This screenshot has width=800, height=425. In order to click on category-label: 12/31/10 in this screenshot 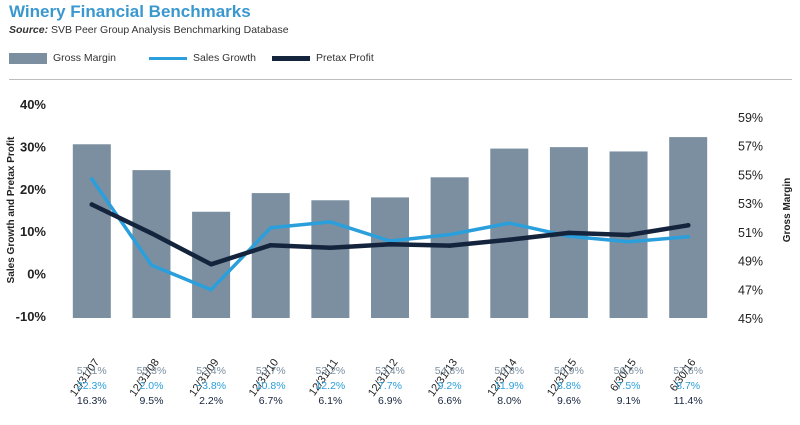, I will do `click(264, 378)`.